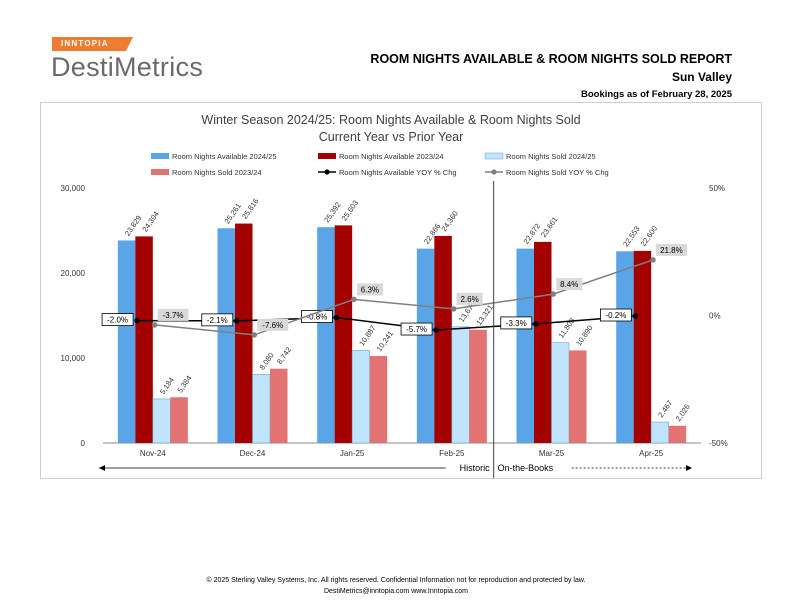 Image resolution: width=792 pixels, height=612 pixels. I want to click on line-data-label: -3.3%, so click(516, 323).